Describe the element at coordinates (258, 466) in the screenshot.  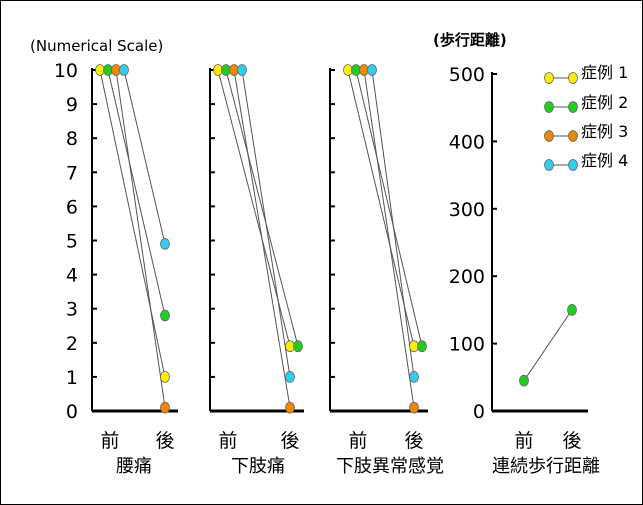
I see `x-axis-label: 下肢痛` at that location.